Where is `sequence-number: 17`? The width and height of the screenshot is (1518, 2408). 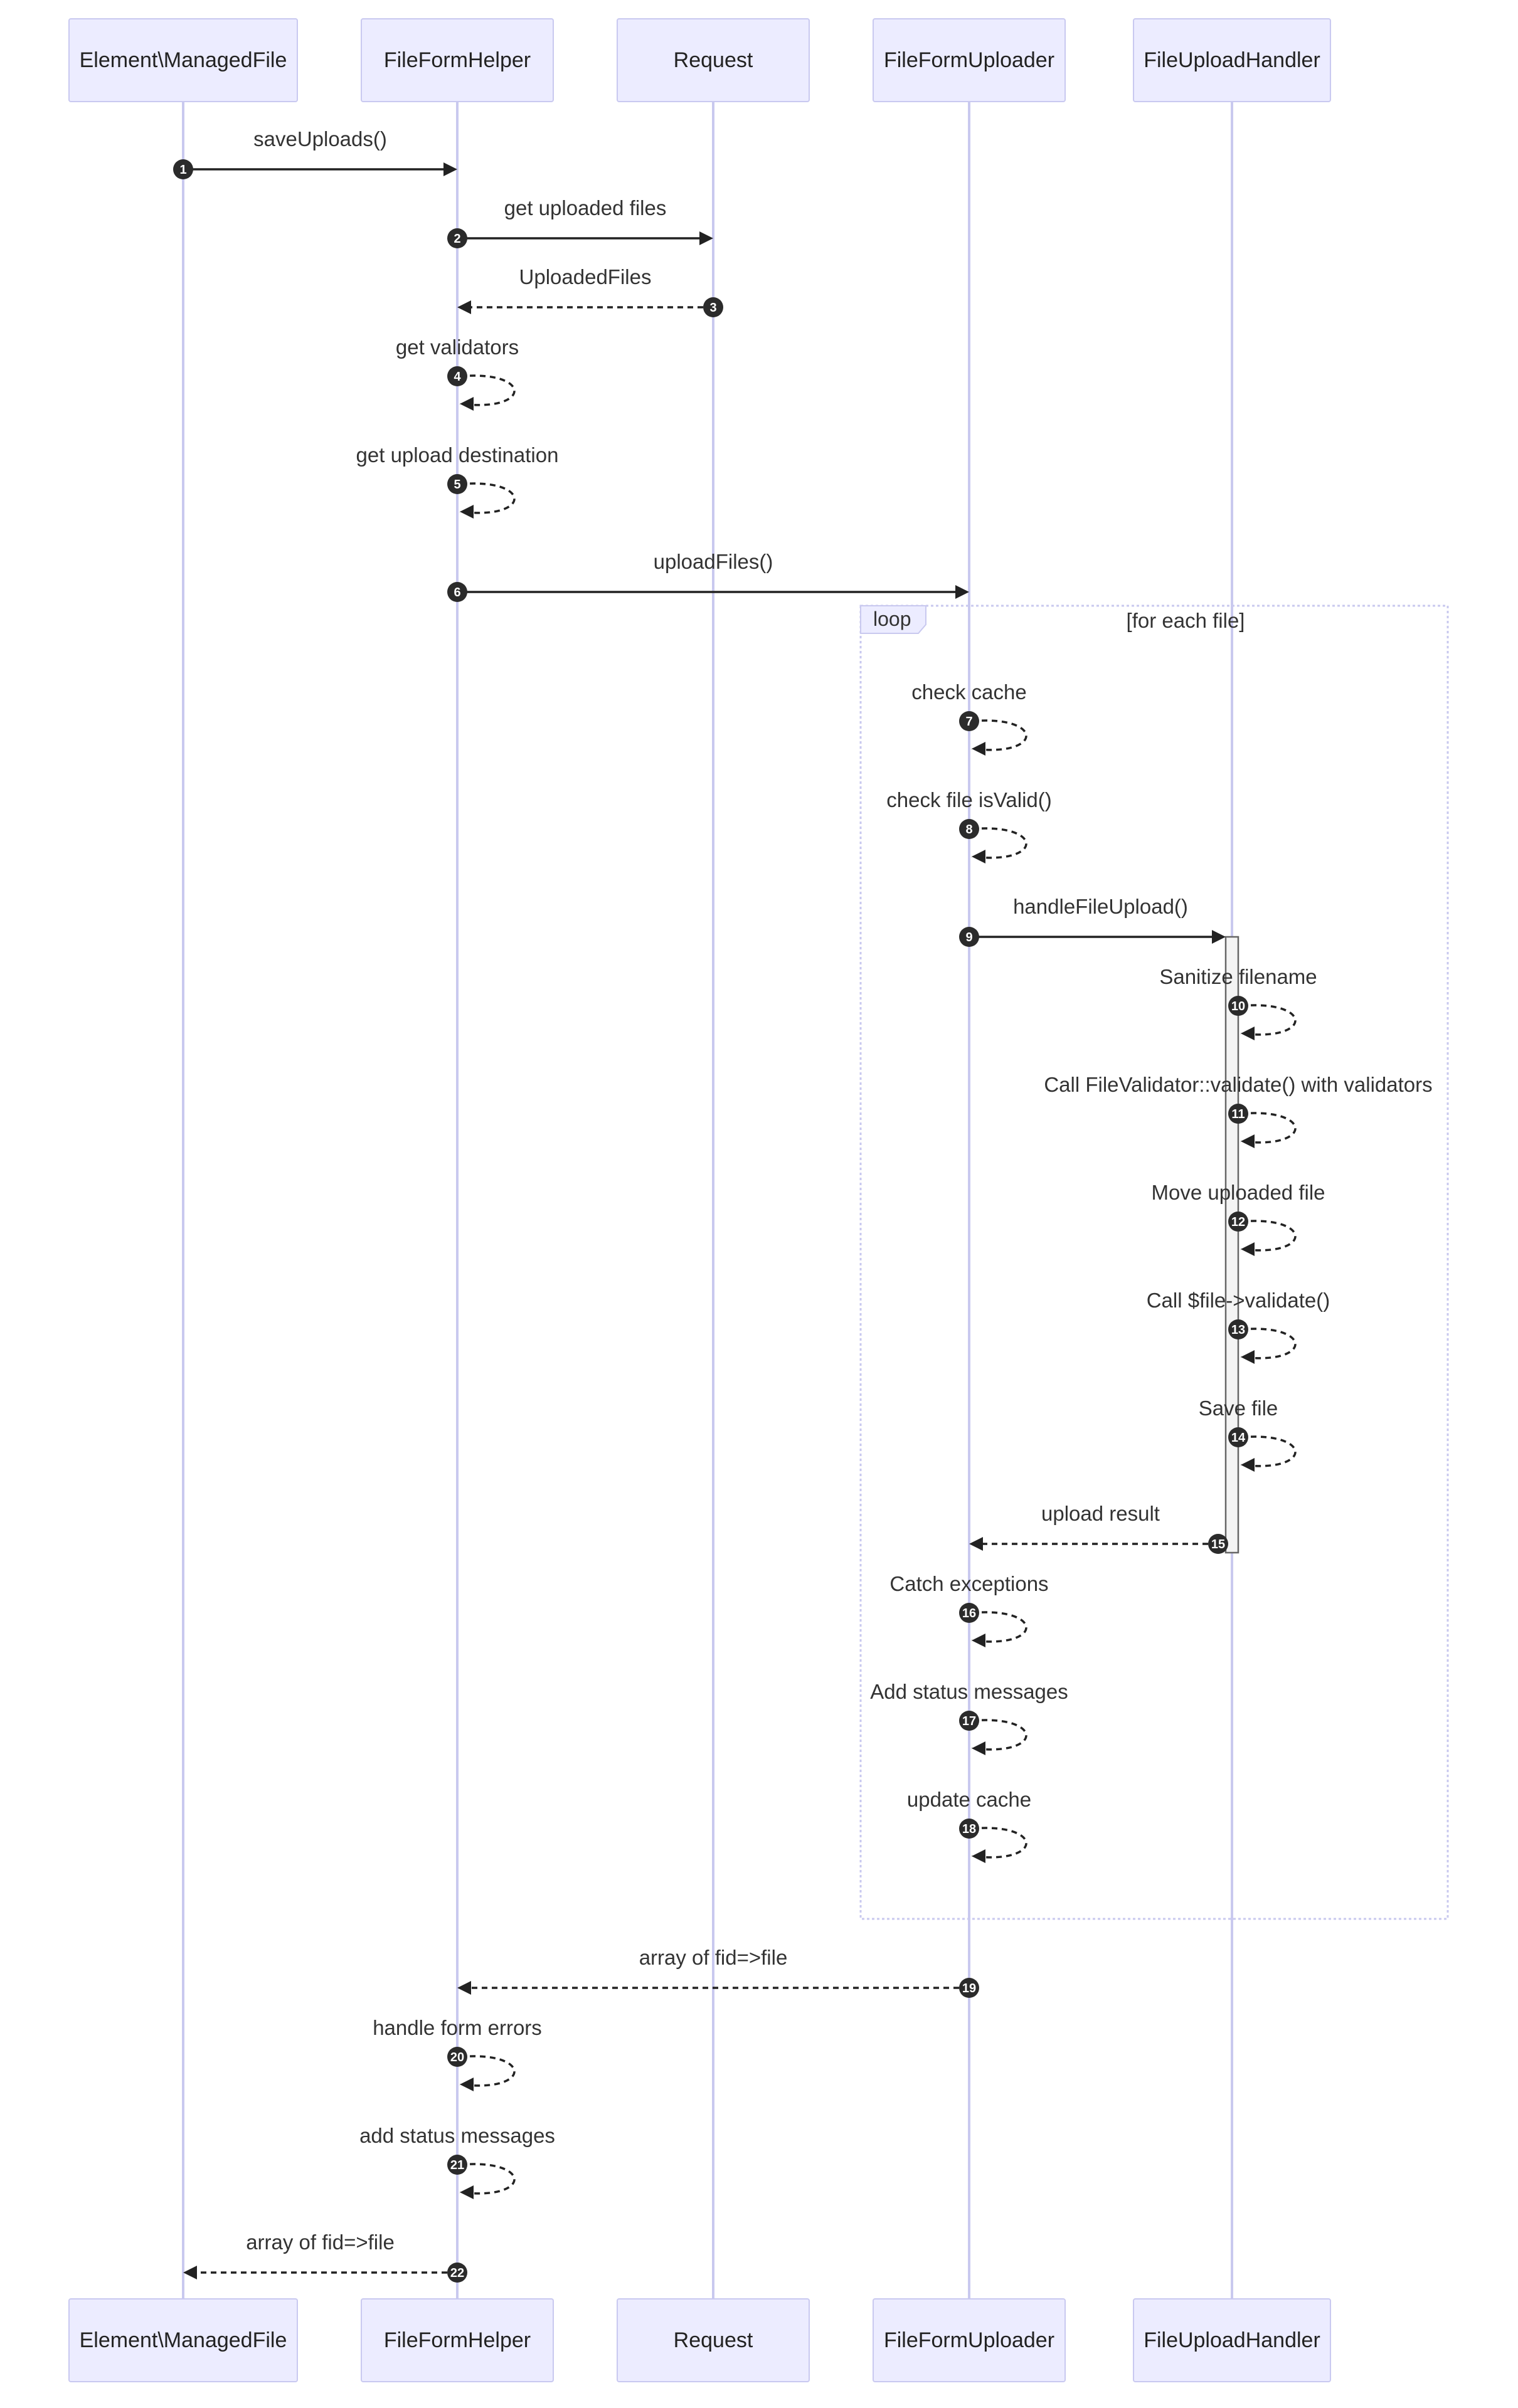 sequence-number: 17 is located at coordinates (969, 1721).